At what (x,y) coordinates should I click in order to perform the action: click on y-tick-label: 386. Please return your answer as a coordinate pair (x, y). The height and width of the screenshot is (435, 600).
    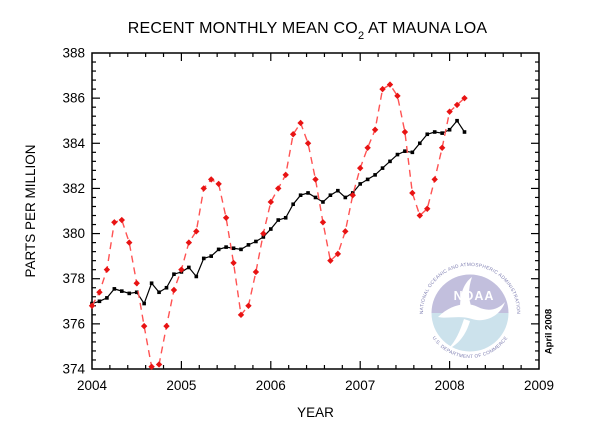
    Looking at the image, I should click on (73, 98).